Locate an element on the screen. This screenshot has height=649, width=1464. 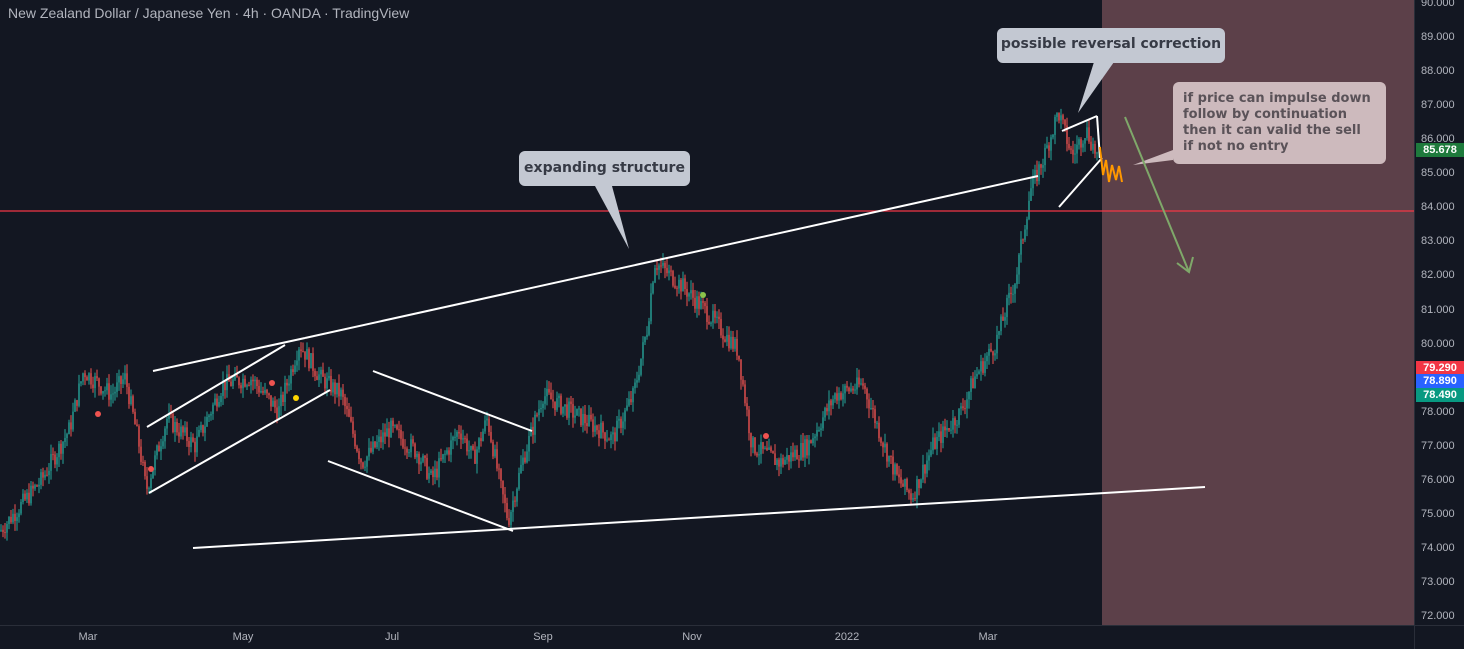
forecast-arrow is located at coordinates (1159, 195).